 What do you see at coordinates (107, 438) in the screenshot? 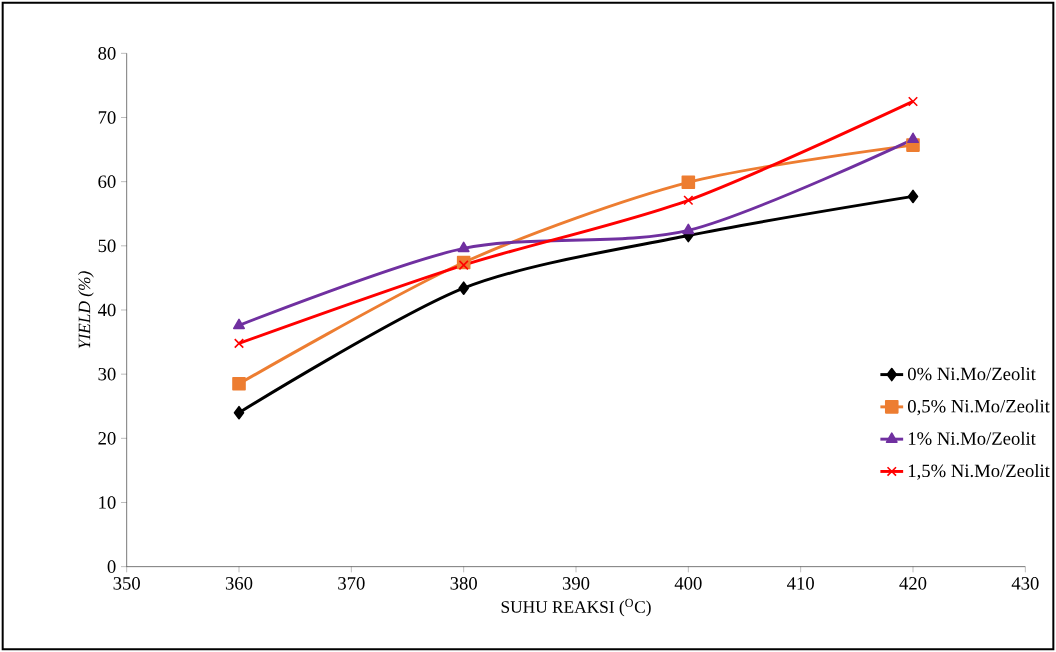
I see `y-tick-label: 20` at bounding box center [107, 438].